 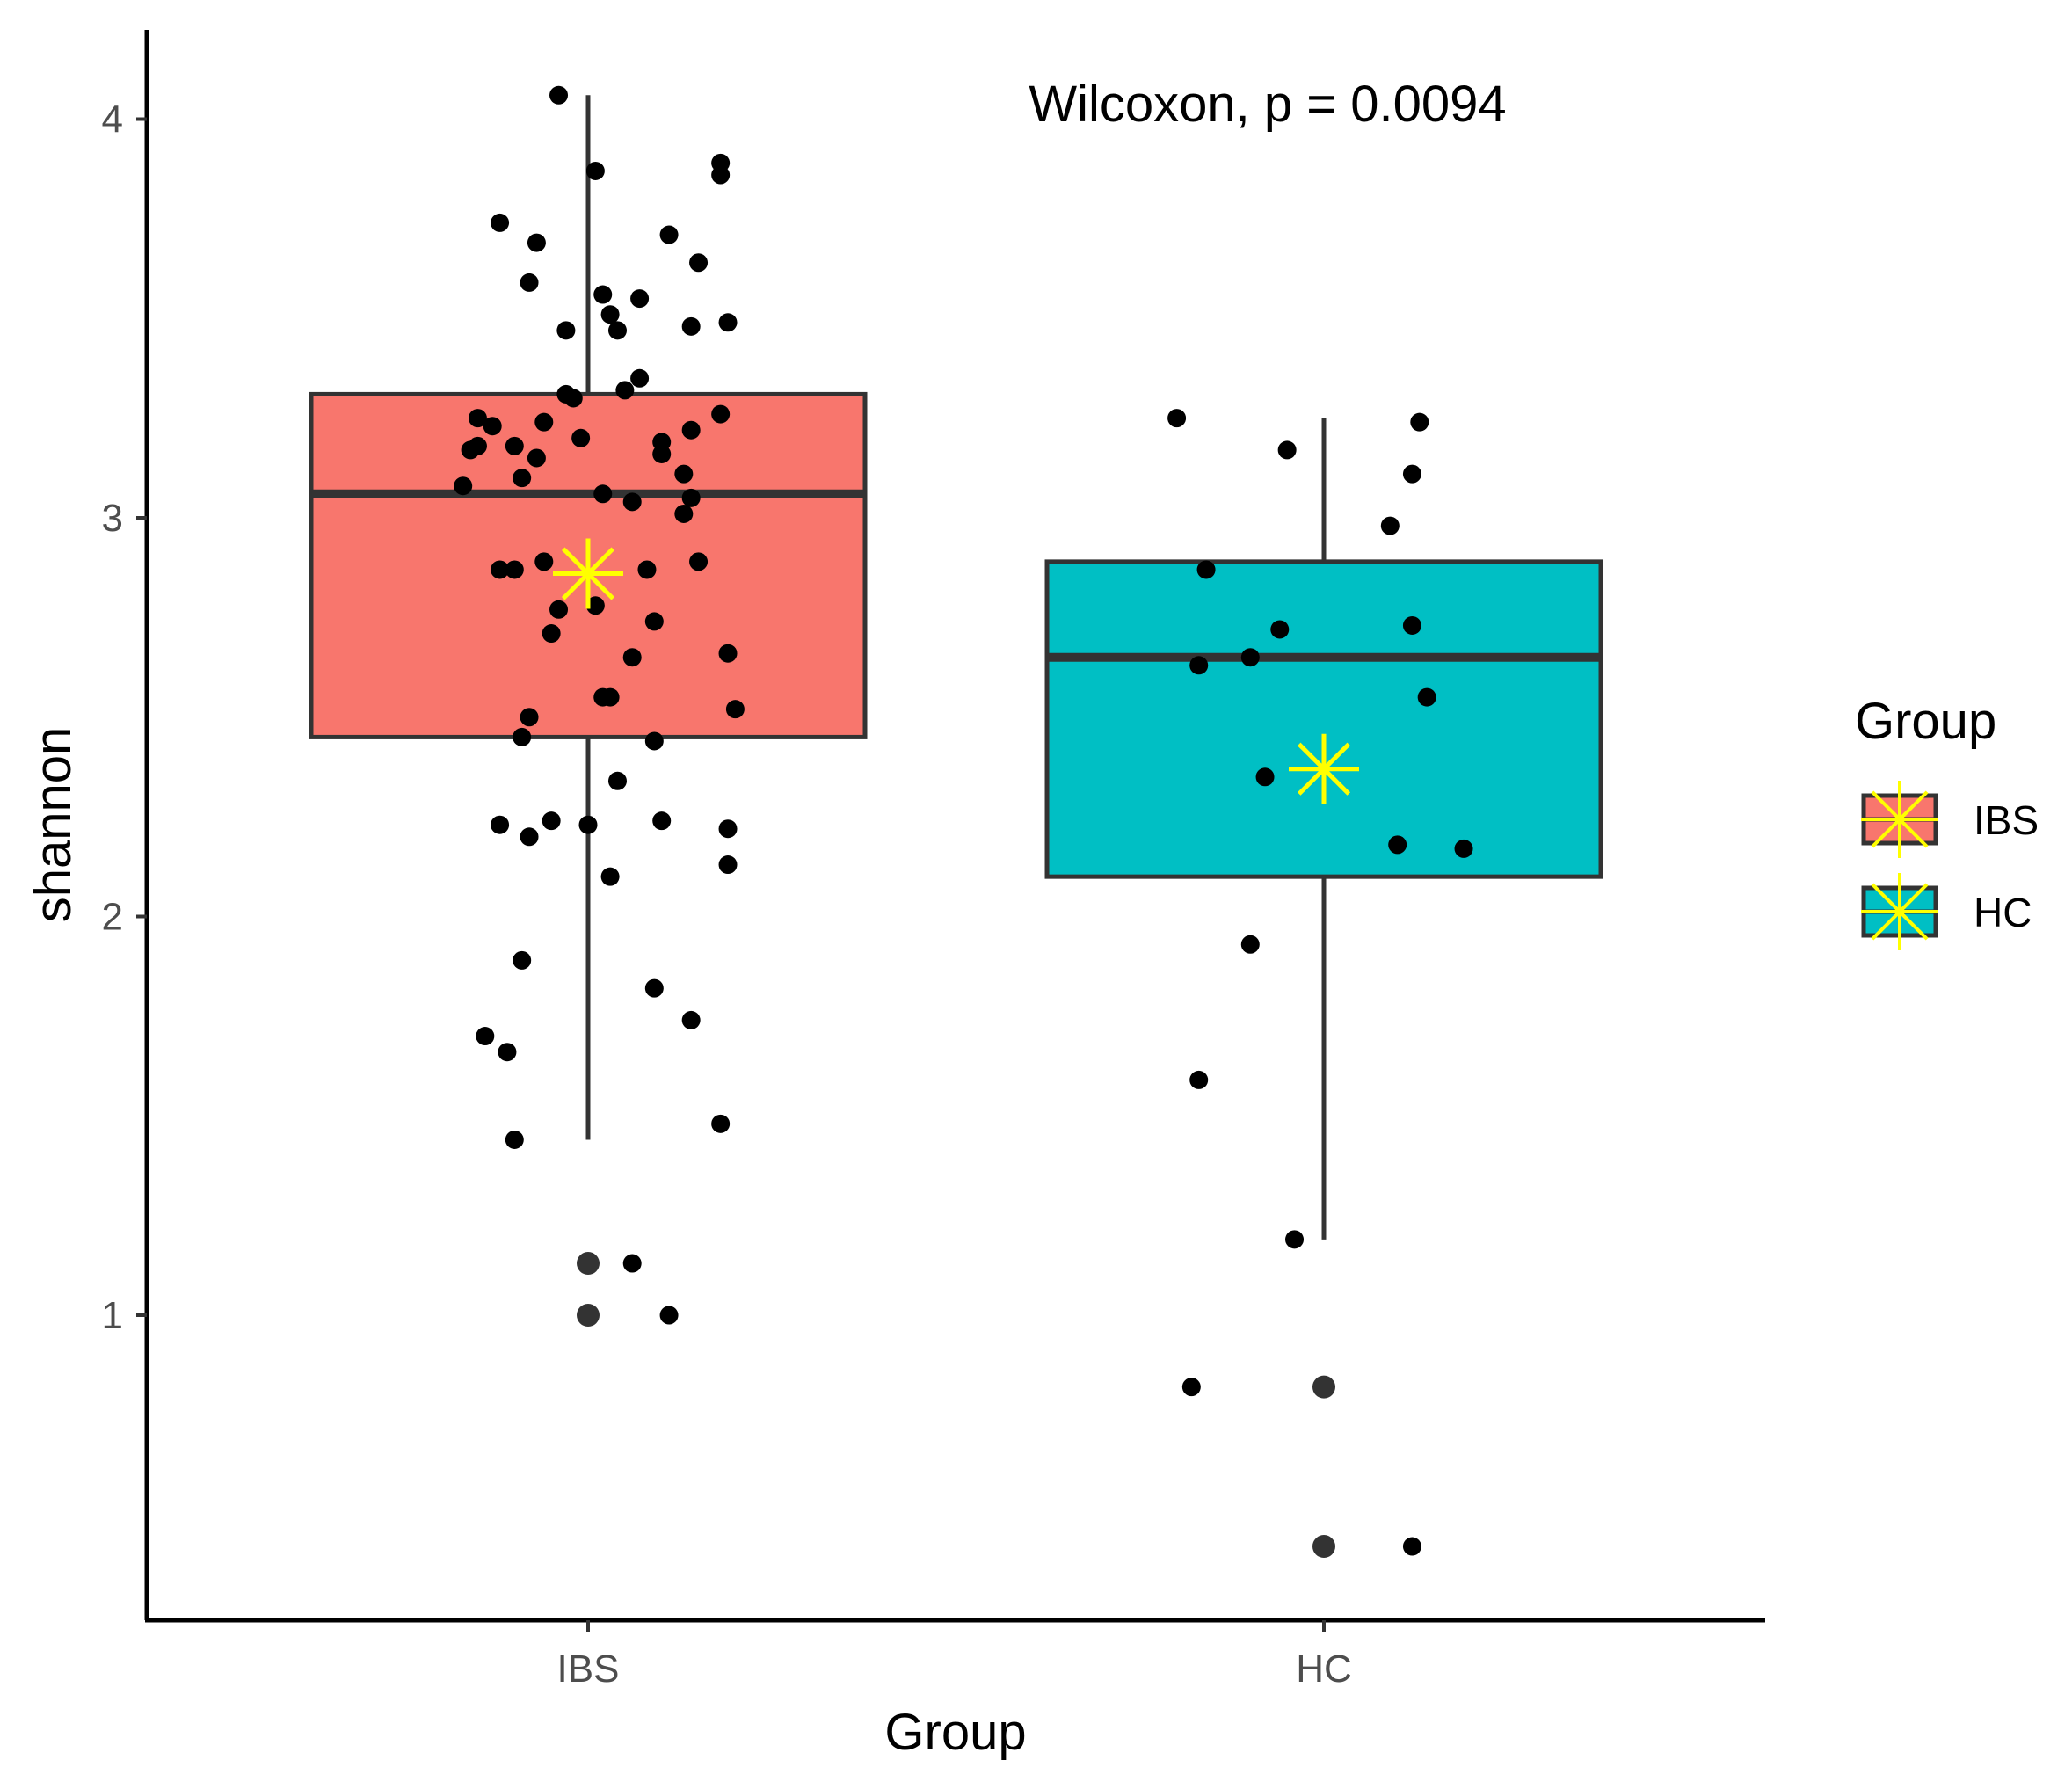 I want to click on mean-marker-hc, so click(x=1324, y=768).